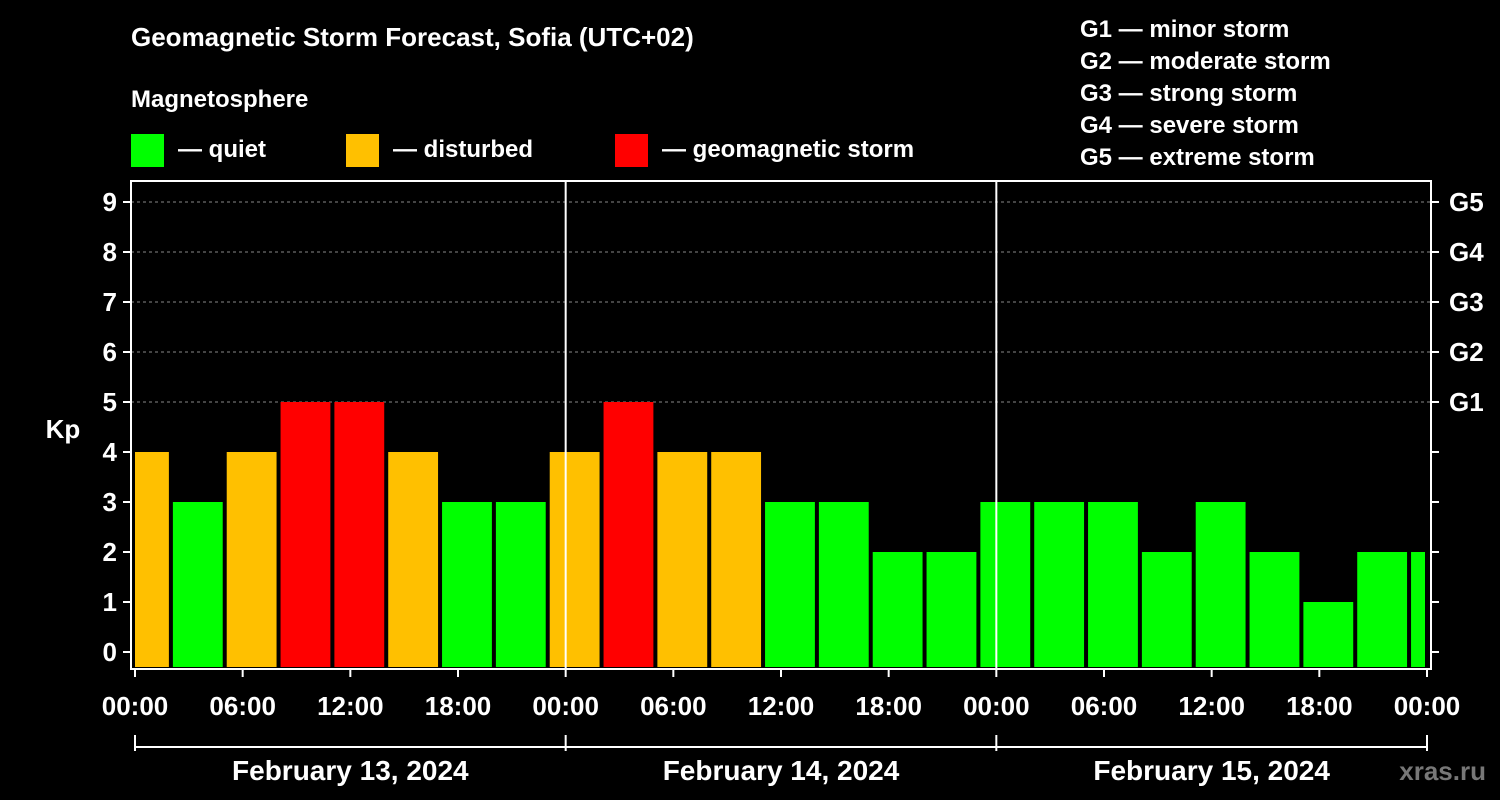 This screenshot has width=1500, height=800. What do you see at coordinates (1185, 29) in the screenshot?
I see `storm-level-g1: G1 — minor storm` at bounding box center [1185, 29].